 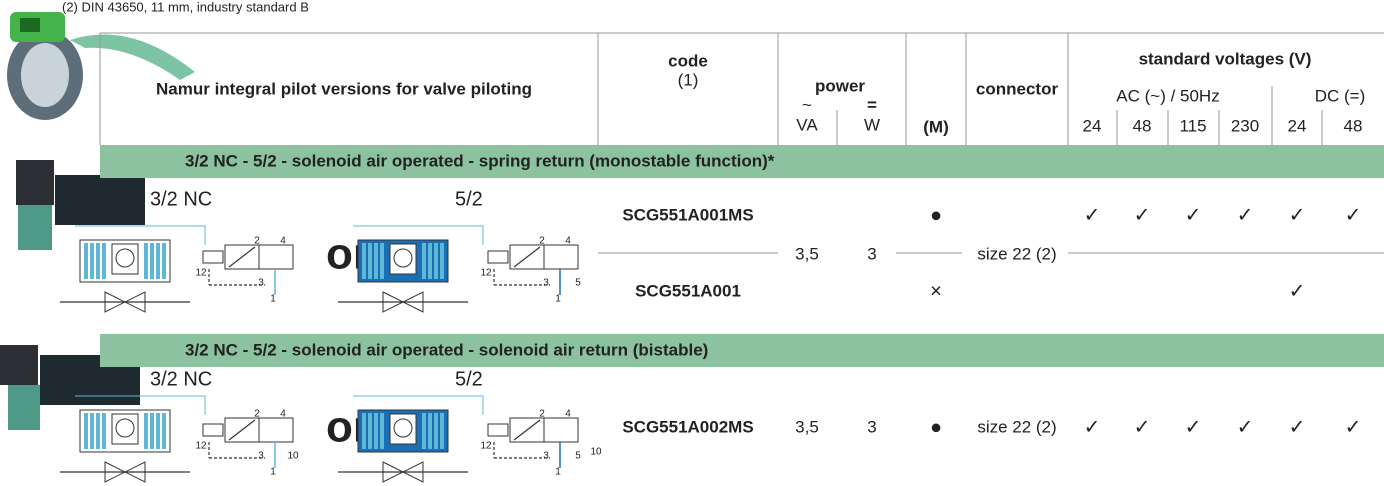 I want to click on diagram-label: 3/2 NC, so click(x=181, y=379).